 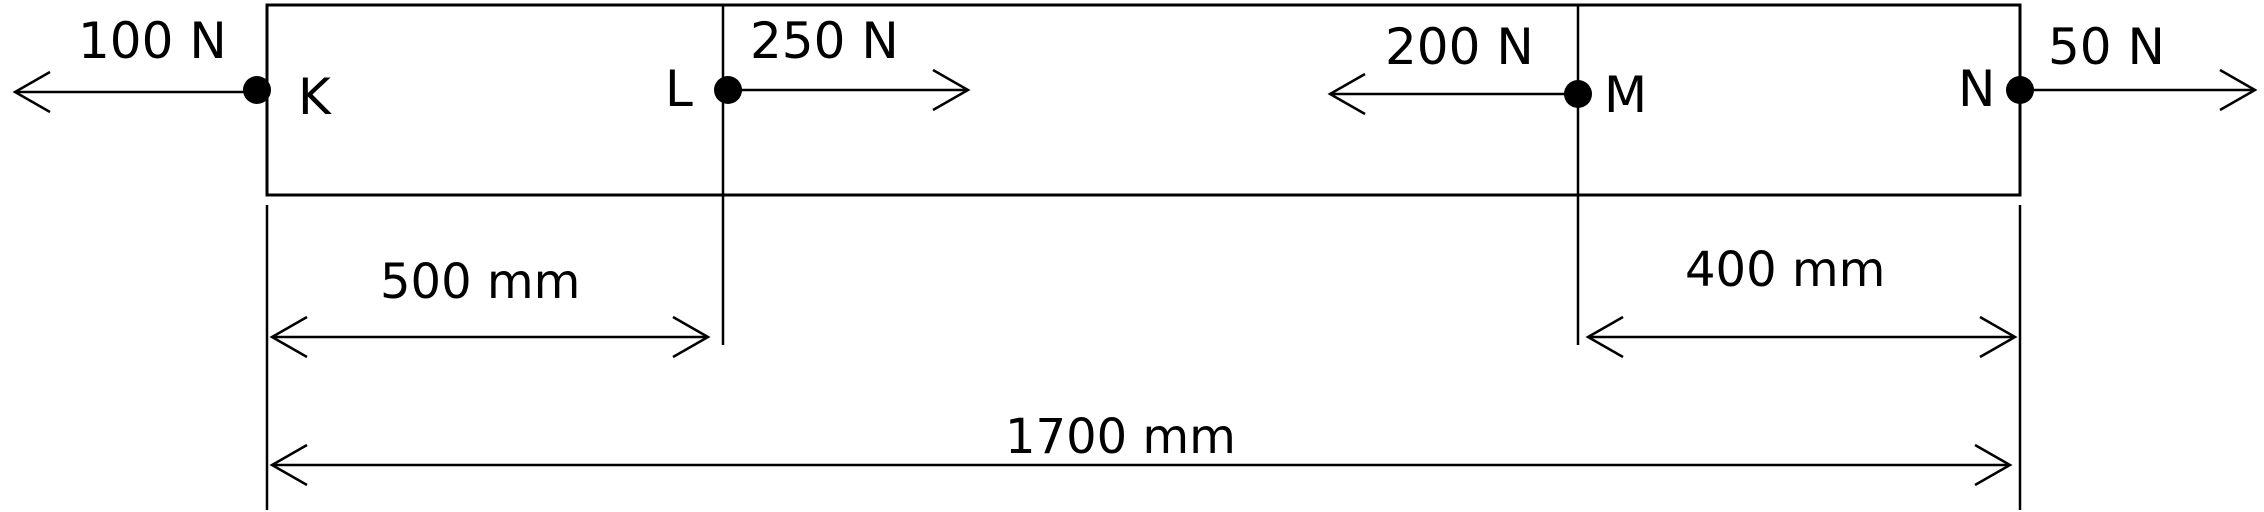 What do you see at coordinates (1120, 437) in the screenshot?
I see `dimension-label-kn: 1700 mm` at bounding box center [1120, 437].